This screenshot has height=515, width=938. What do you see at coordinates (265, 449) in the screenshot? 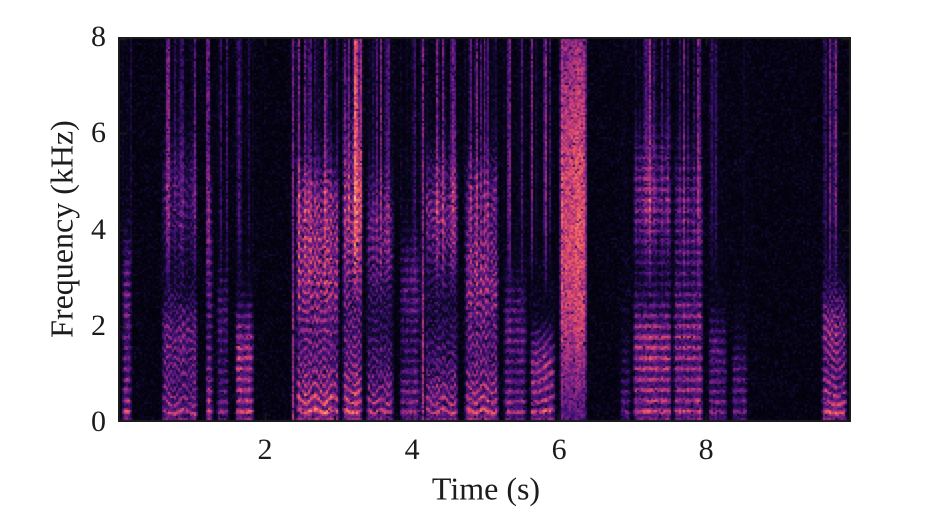
I see `x-tick-label: 2` at bounding box center [265, 449].